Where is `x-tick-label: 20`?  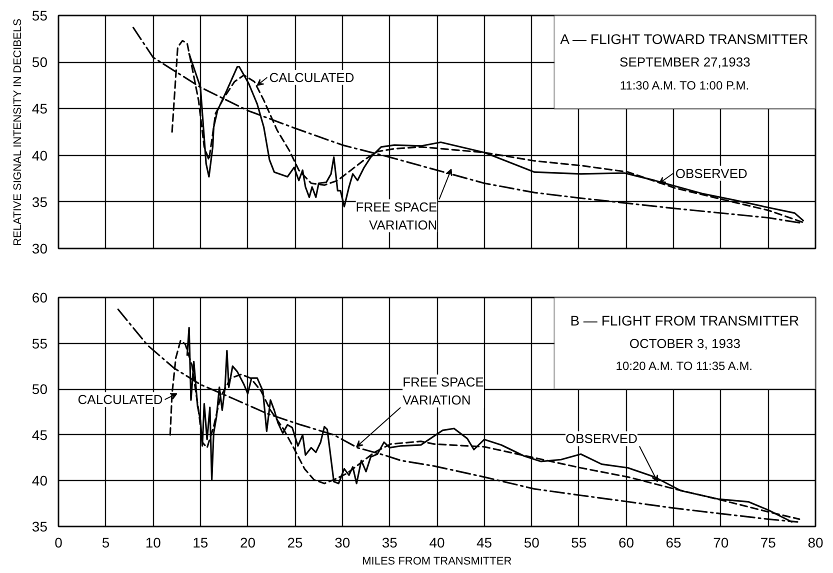 x-tick-label: 20 is located at coordinates (248, 542).